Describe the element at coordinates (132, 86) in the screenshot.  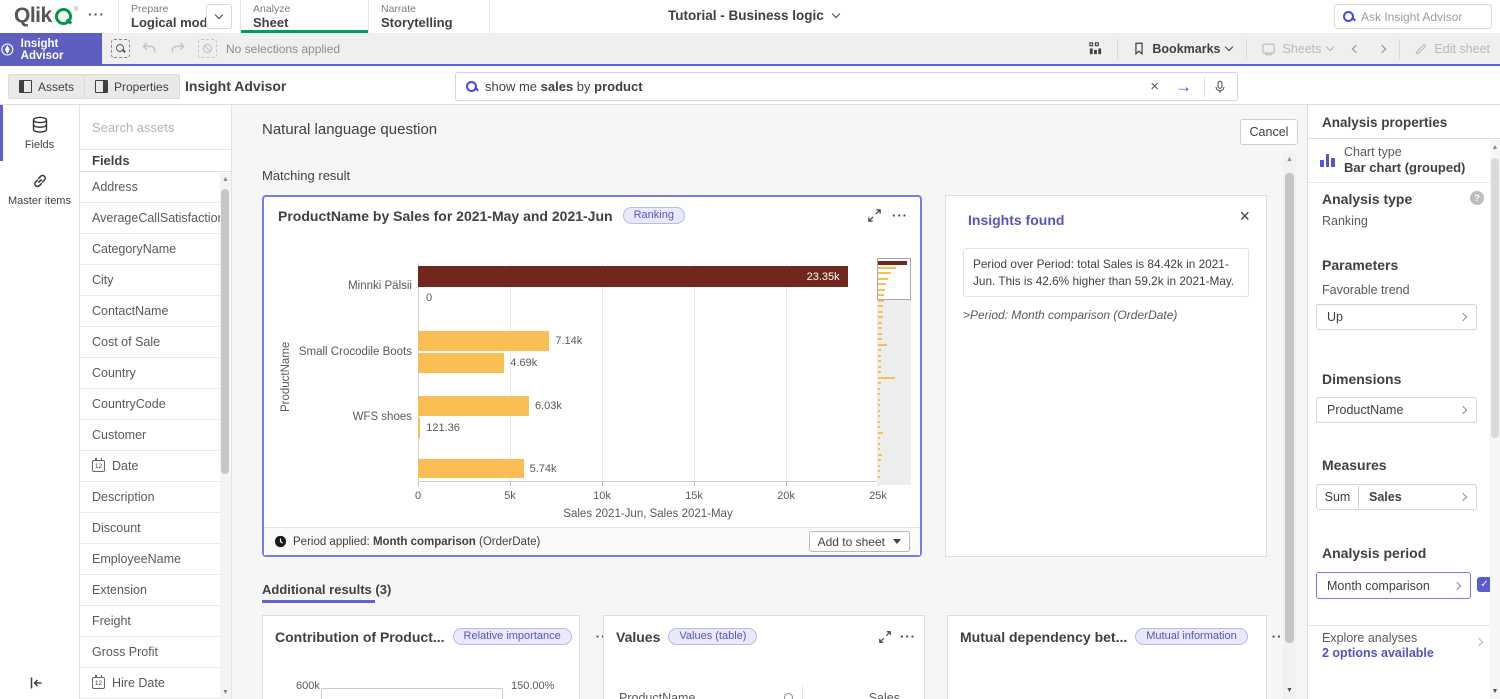
I see `properties-toggle-button: Properties` at that location.